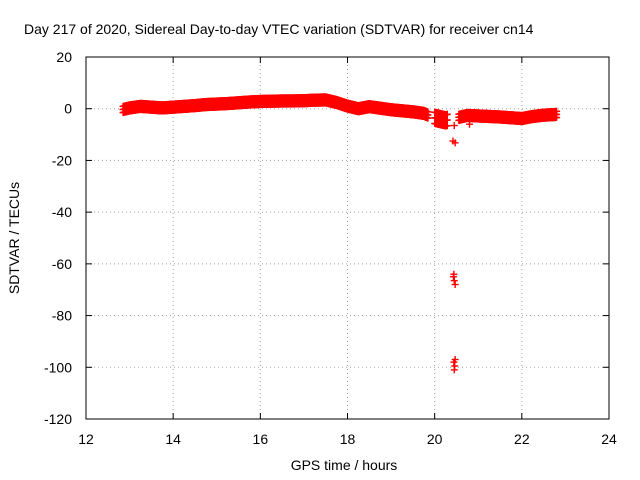 The width and height of the screenshot is (640, 480). I want to click on x-tick-label: 20, so click(435, 439).